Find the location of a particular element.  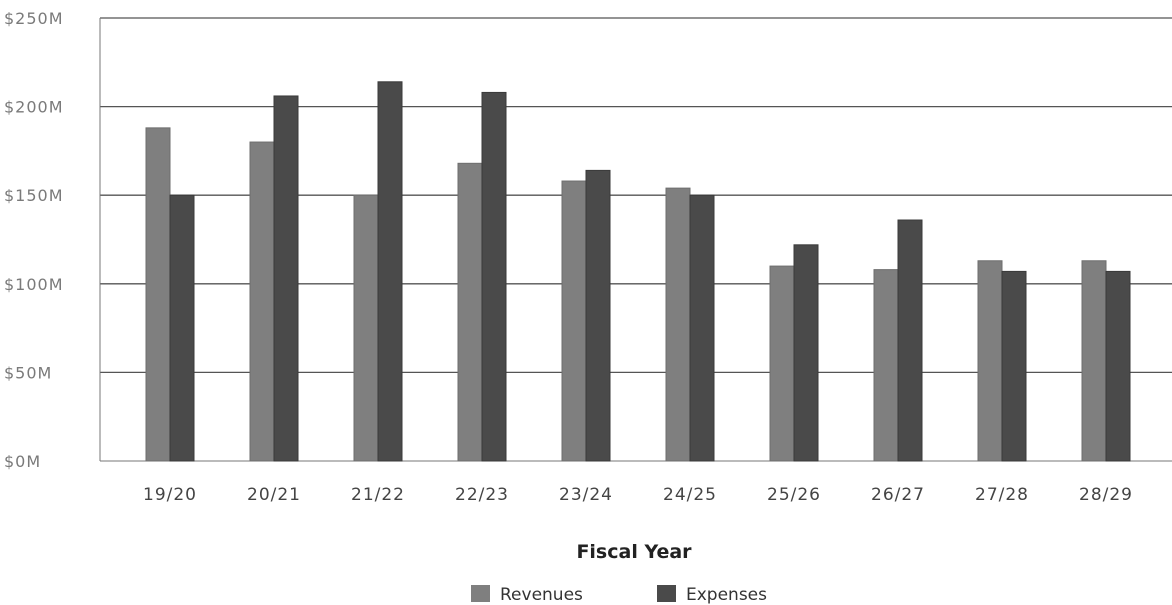

x-tick-label: 25/26 is located at coordinates (794, 495).